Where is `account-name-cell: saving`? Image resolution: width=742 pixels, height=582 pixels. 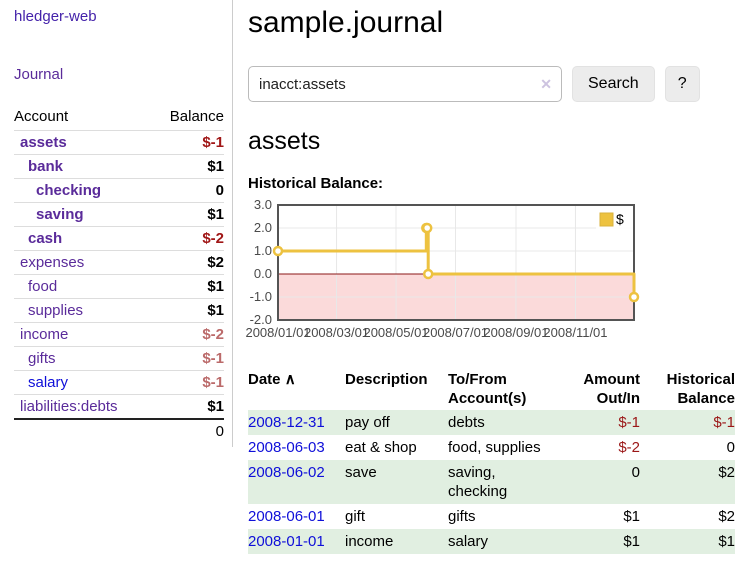
account-name-cell: saving is located at coordinates (83, 214).